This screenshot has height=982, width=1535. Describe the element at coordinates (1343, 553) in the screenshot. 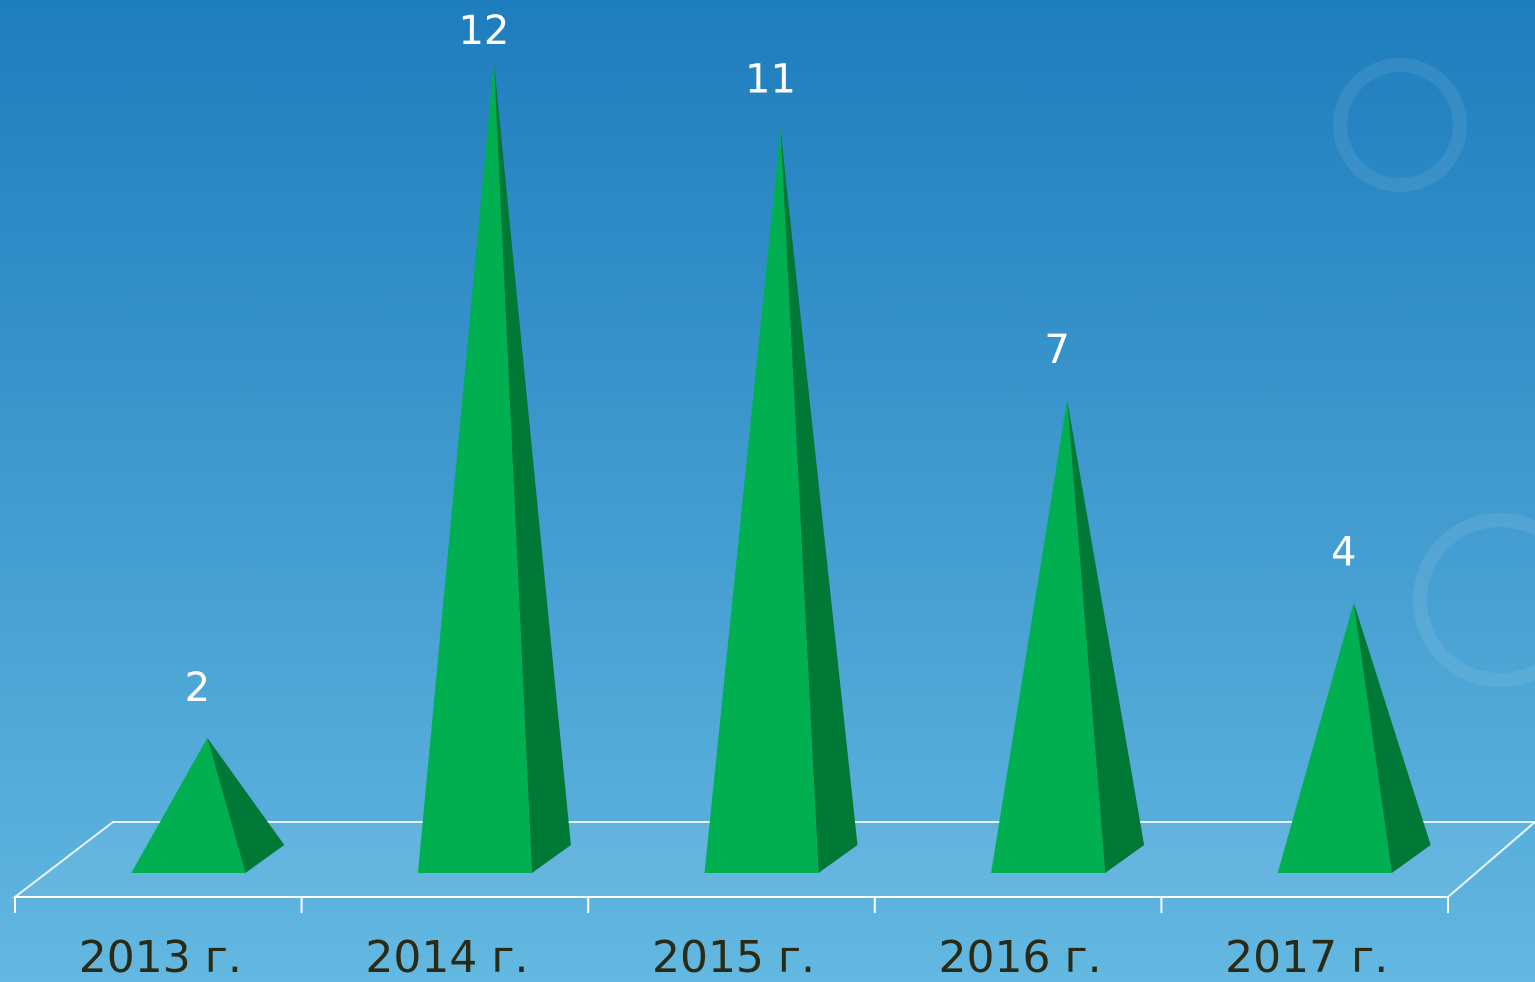

I see `value-label: 4` at that location.